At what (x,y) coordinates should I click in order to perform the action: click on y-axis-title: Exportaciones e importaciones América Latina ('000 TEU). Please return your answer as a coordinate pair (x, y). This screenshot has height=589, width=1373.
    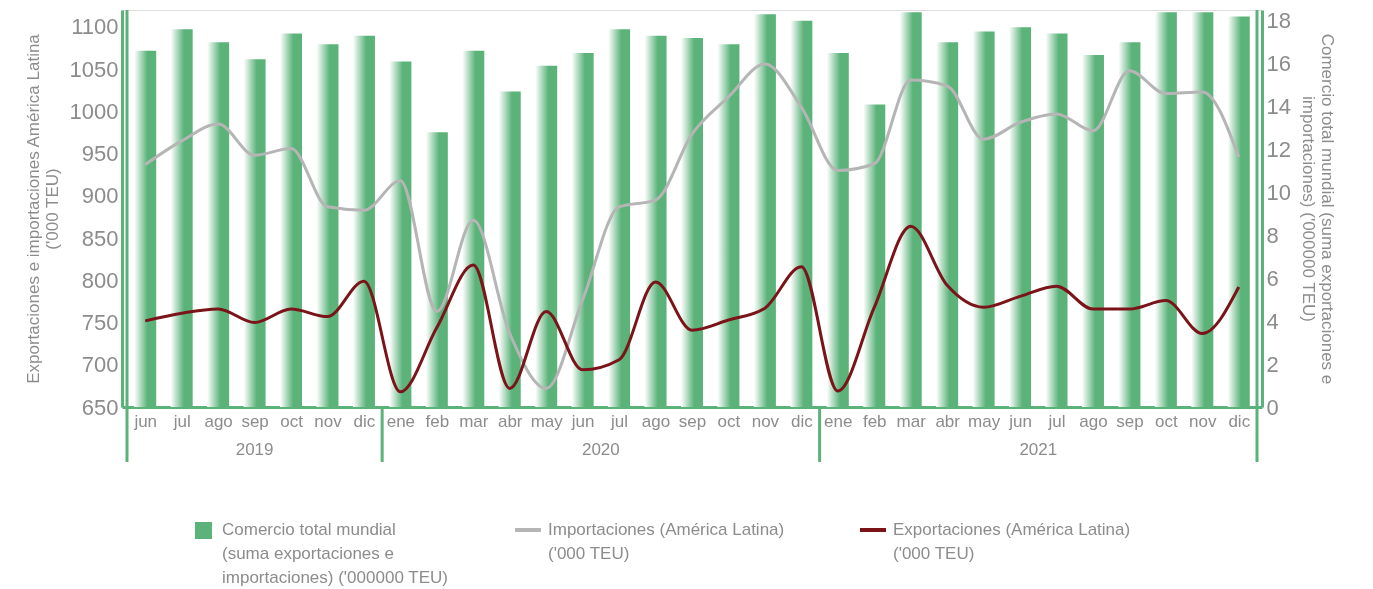
    Looking at the image, I should click on (42, 208).